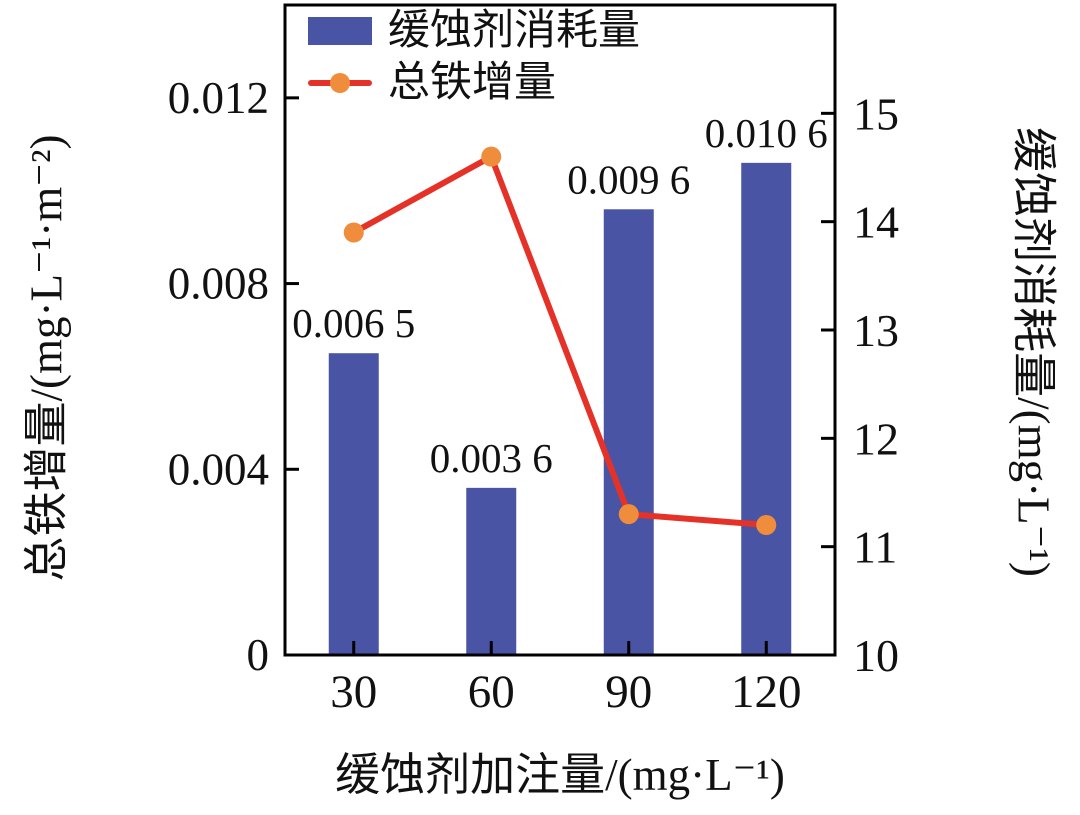  I want to click on legend-line-swatch, so click(340, 83).